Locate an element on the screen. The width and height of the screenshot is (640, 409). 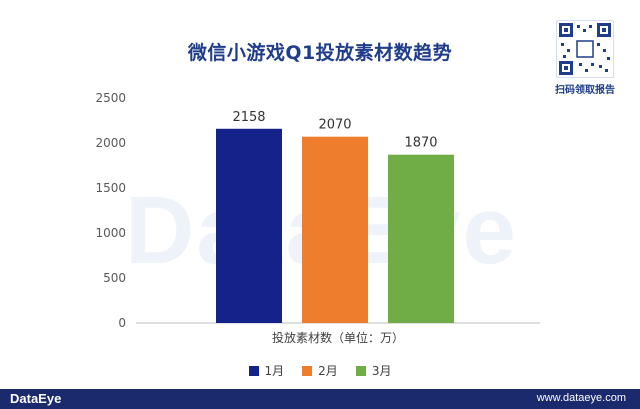
legend-label-feb: 2月 is located at coordinates (328, 371).